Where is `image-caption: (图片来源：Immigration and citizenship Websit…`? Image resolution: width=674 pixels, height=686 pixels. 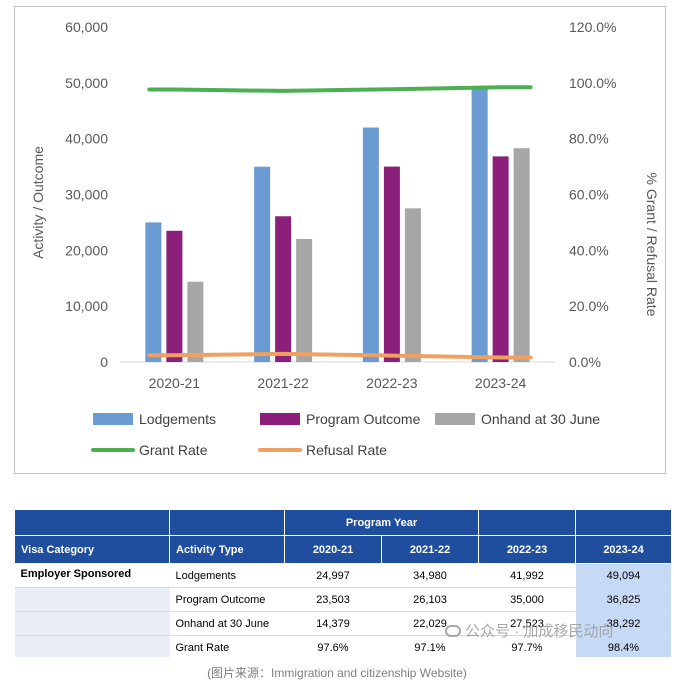 image-caption: (图片来源：Immigration and citizenship Websit… is located at coordinates (337, 673).